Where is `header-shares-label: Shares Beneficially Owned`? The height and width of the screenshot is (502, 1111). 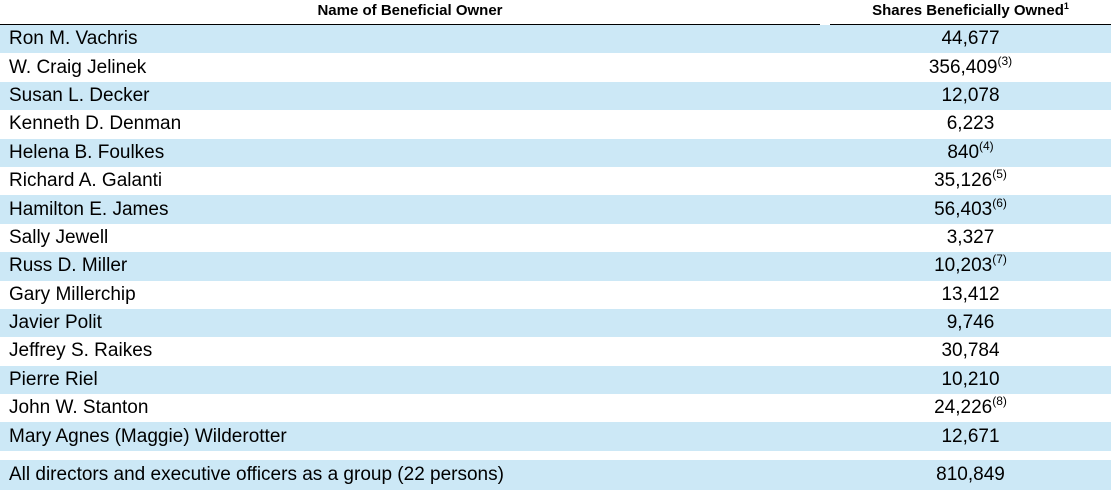 header-shares-label: Shares Beneficially Owned is located at coordinates (968, 10).